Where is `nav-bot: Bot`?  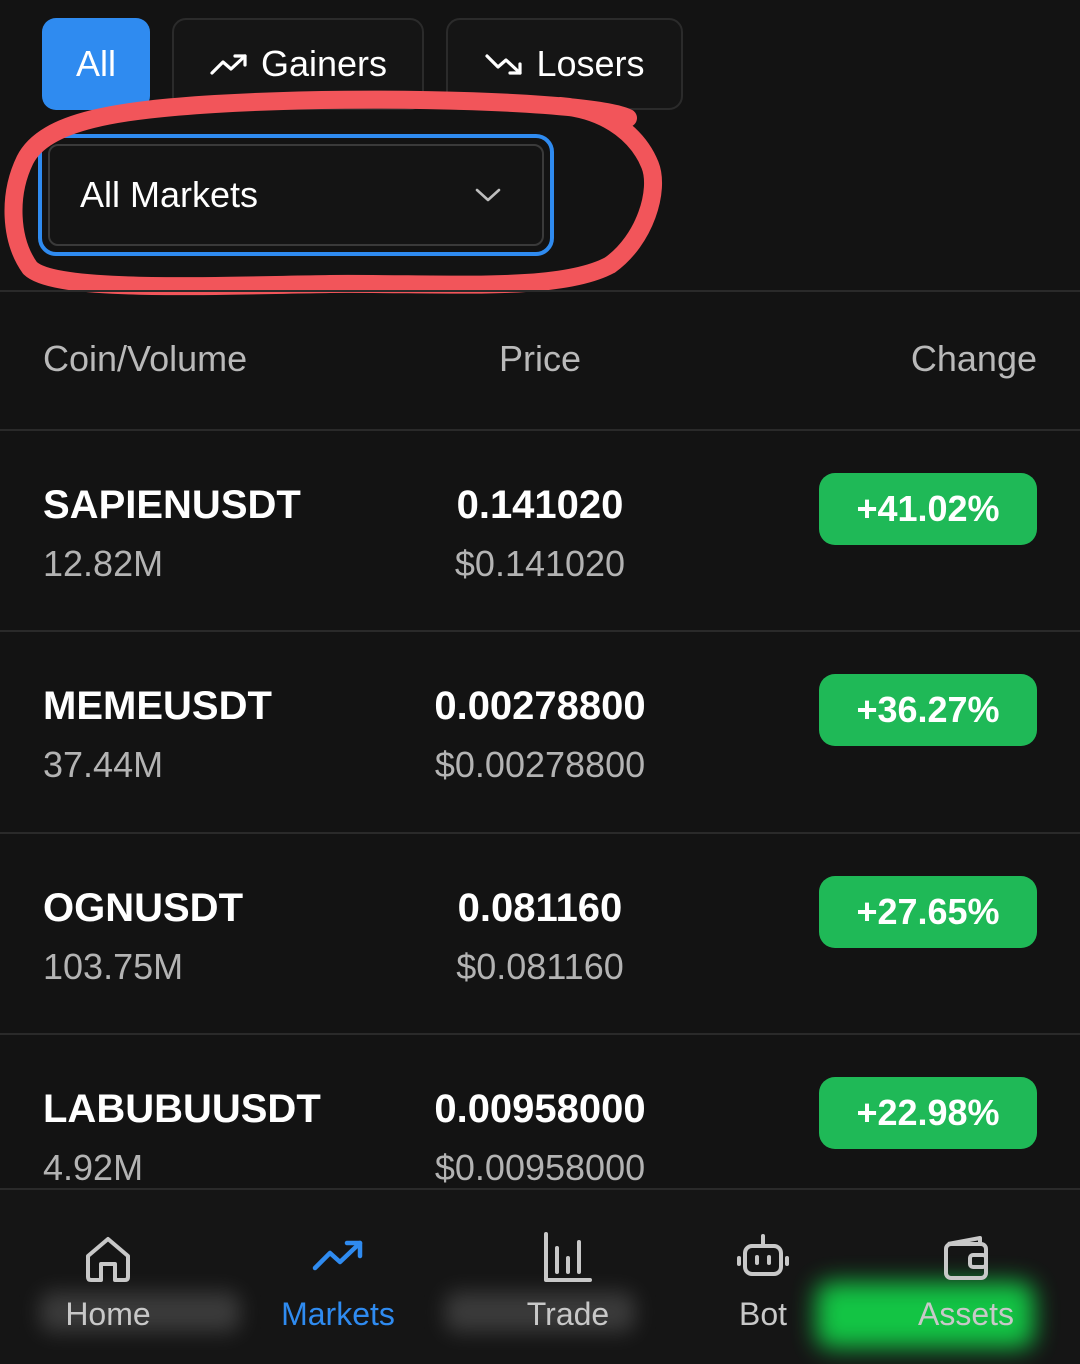
nav-bot: Bot is located at coordinates (763, 1277).